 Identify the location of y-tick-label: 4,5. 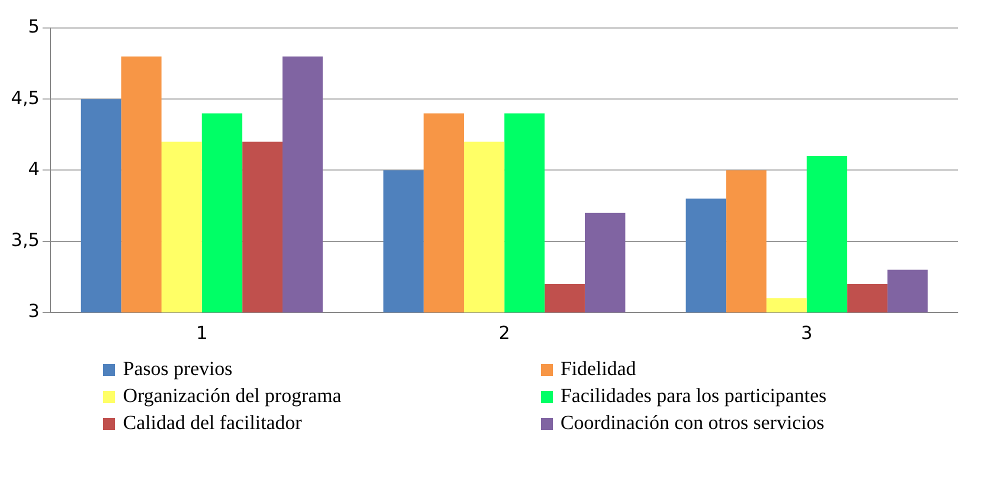
(25, 98).